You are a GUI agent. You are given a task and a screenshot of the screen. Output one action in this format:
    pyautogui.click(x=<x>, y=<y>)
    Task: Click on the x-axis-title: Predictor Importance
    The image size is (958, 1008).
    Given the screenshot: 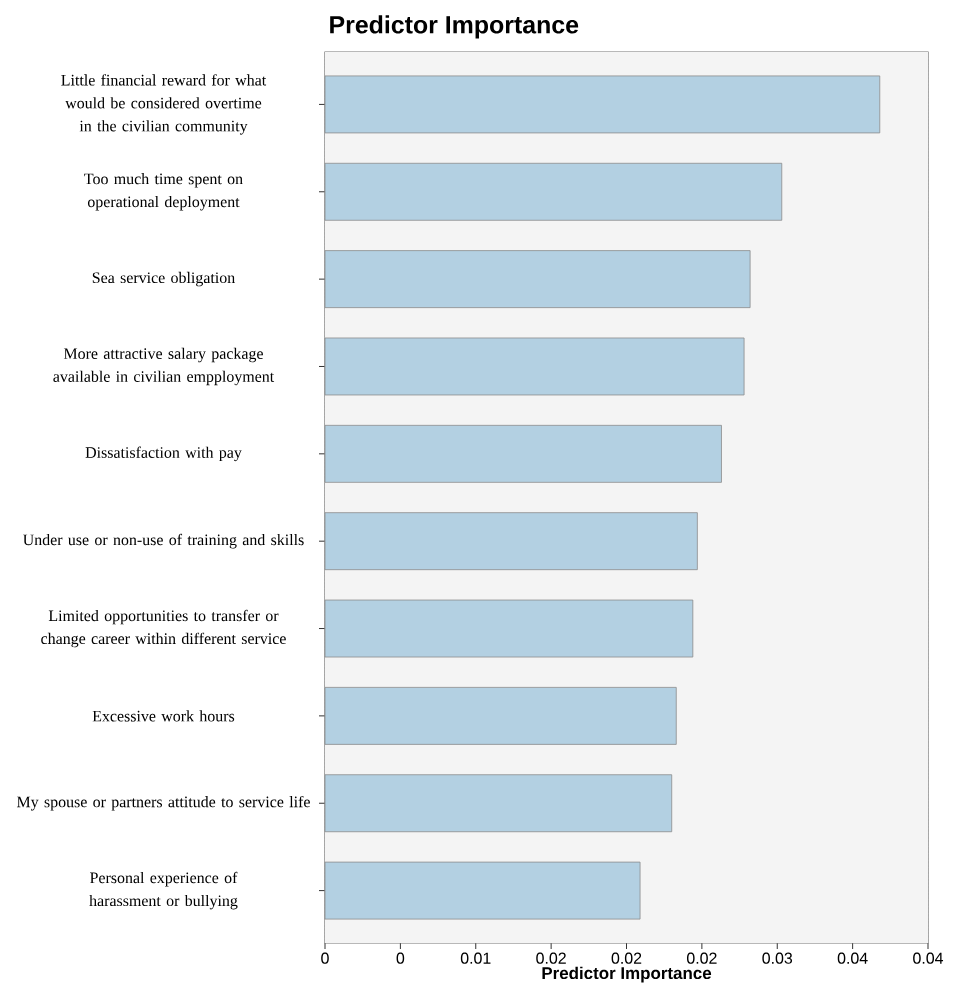 What is the action you would take?
    pyautogui.click(x=627, y=974)
    